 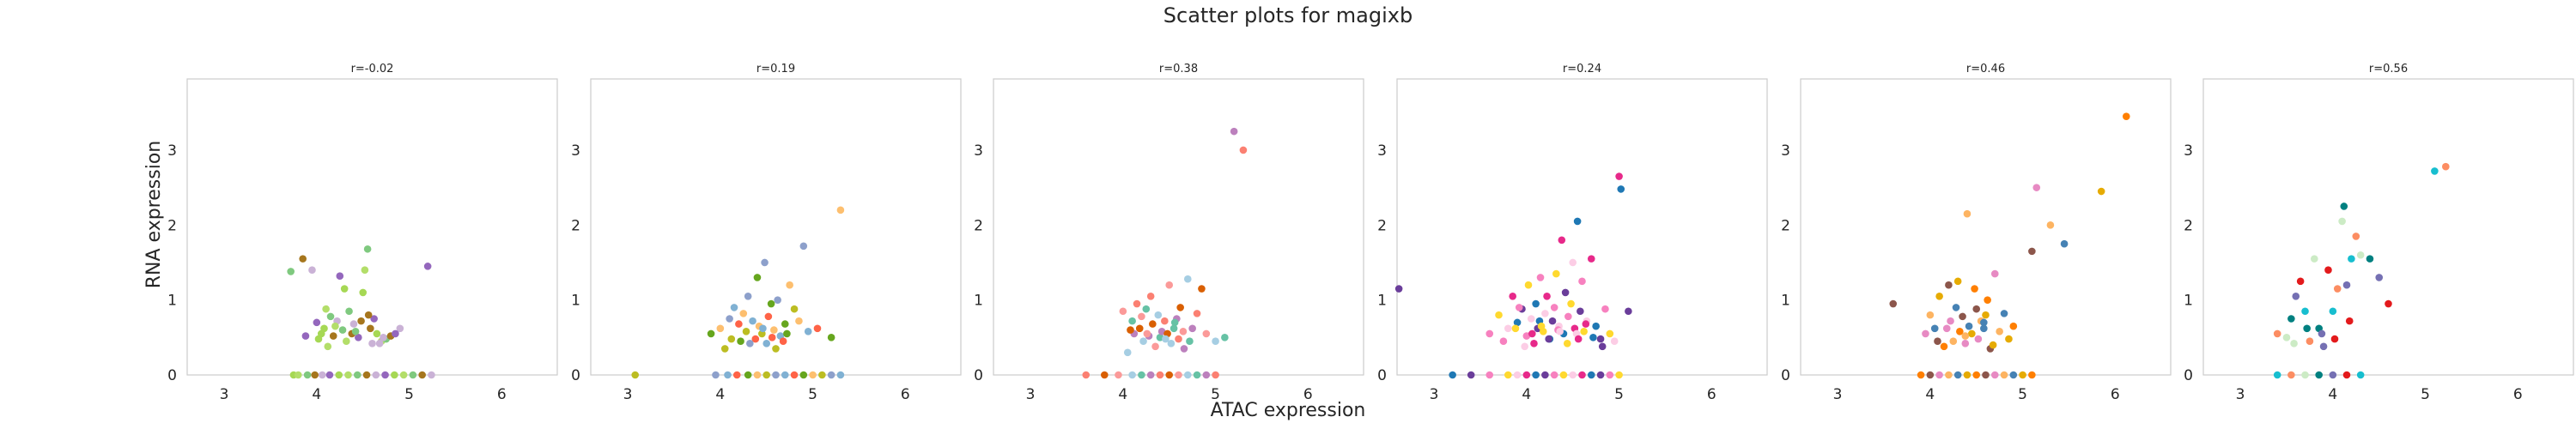 What do you see at coordinates (2388, 227) in the screenshot?
I see `panel-frame` at bounding box center [2388, 227].